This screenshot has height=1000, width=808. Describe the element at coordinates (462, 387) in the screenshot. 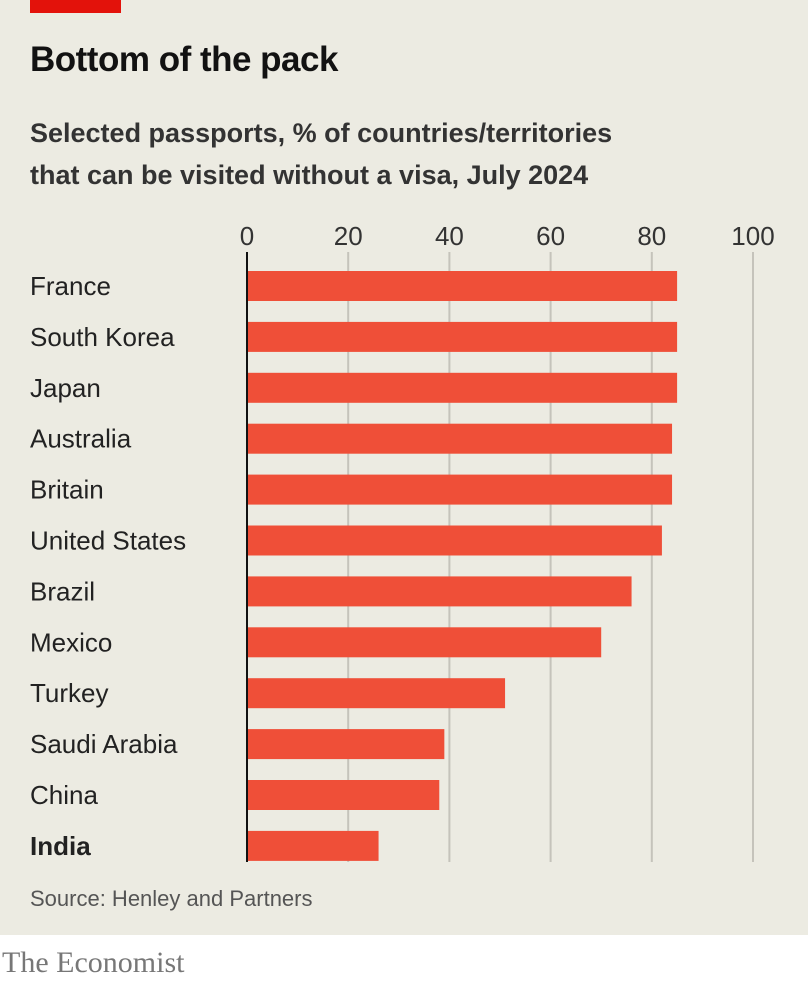

I see `bar-japan` at that location.